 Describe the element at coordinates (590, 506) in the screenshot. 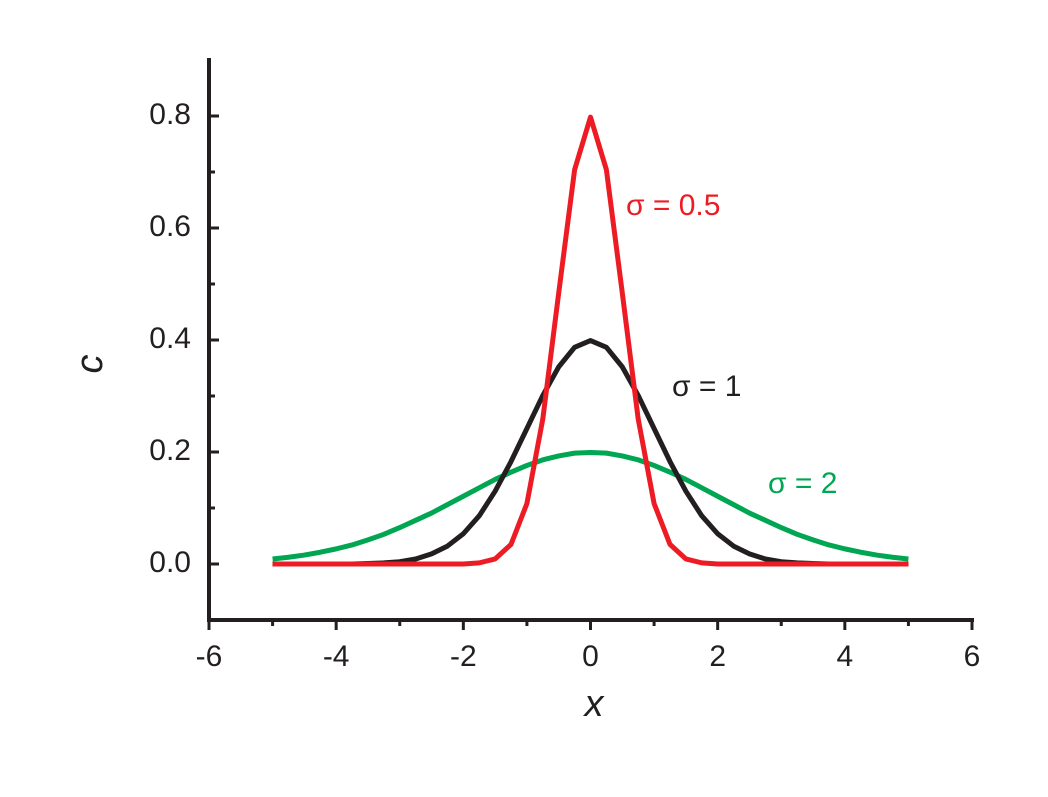

I see `series-line` at that location.